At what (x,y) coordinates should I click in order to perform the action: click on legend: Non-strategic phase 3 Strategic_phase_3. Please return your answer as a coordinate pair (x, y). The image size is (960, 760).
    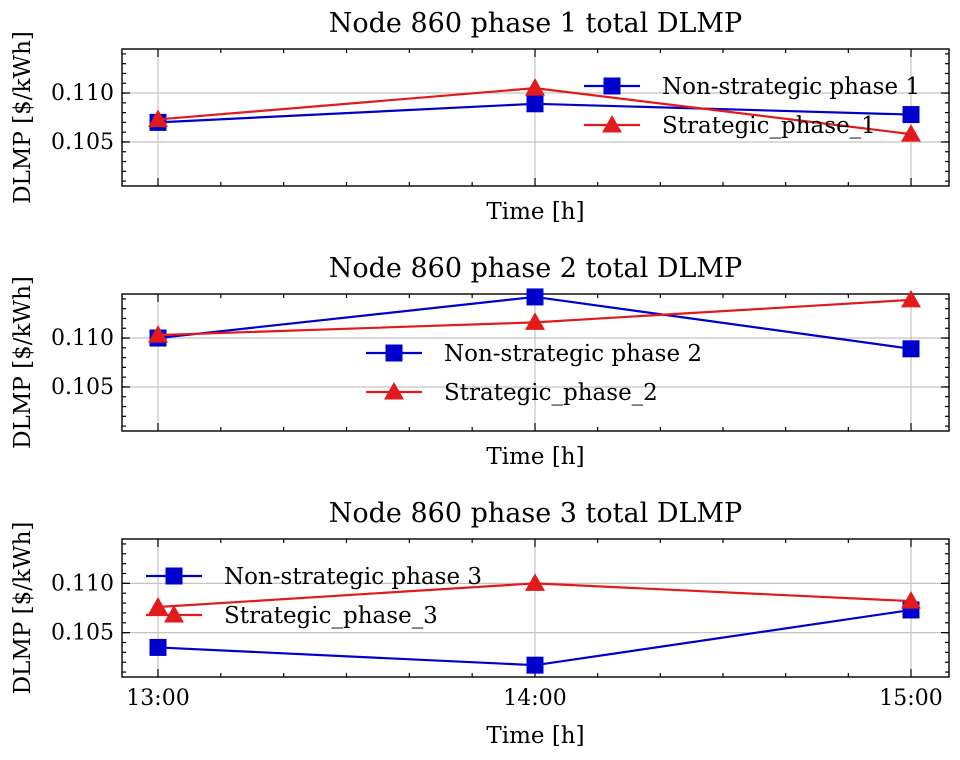
    Looking at the image, I should click on (314, 596).